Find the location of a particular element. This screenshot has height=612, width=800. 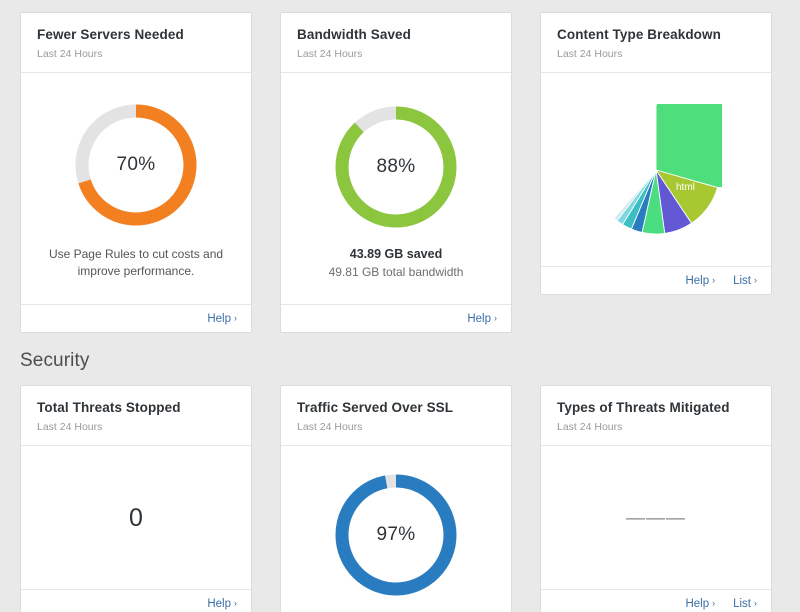

card-title: Total Threats Stopped is located at coordinates (109, 407).